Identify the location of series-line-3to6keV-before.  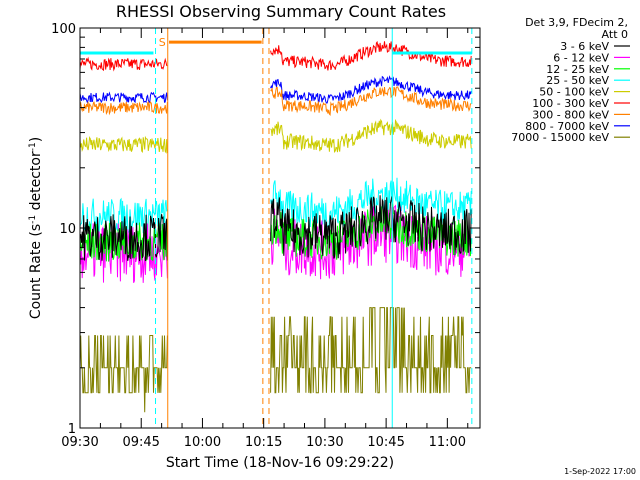
(123, 238).